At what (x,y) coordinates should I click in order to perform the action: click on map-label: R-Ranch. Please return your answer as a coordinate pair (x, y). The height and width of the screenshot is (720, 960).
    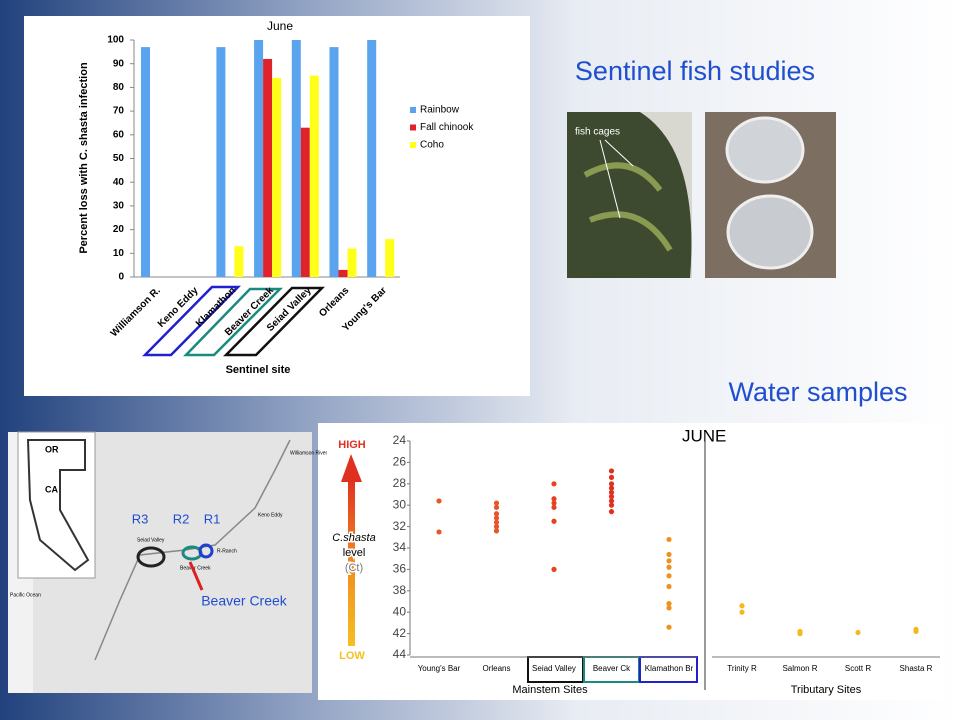
    Looking at the image, I should click on (227, 551).